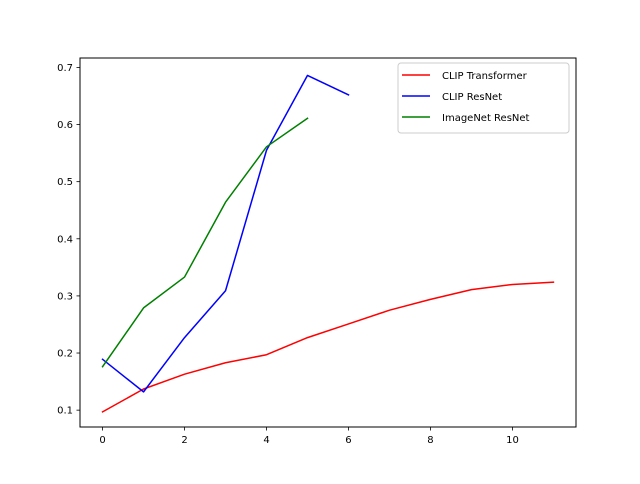 The height and width of the screenshot is (484, 640). I want to click on legend-label: CLIP Transformer, so click(485, 76).